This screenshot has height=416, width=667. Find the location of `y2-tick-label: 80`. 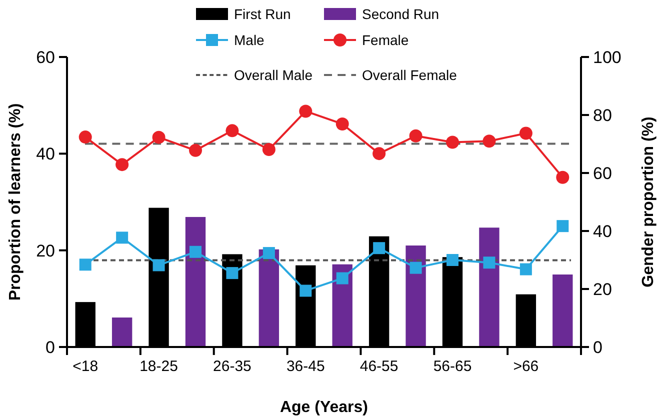

y2-tick-label: 80 is located at coordinates (602, 115).